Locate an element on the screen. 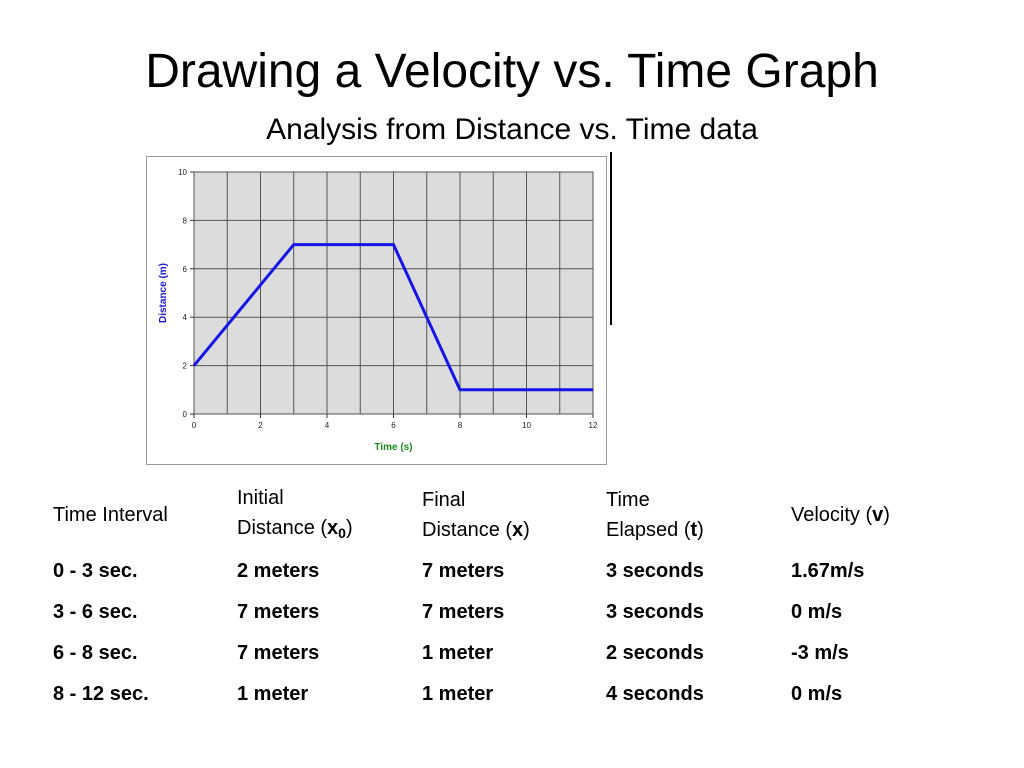  header-label: Velocity ( is located at coordinates (832, 515).